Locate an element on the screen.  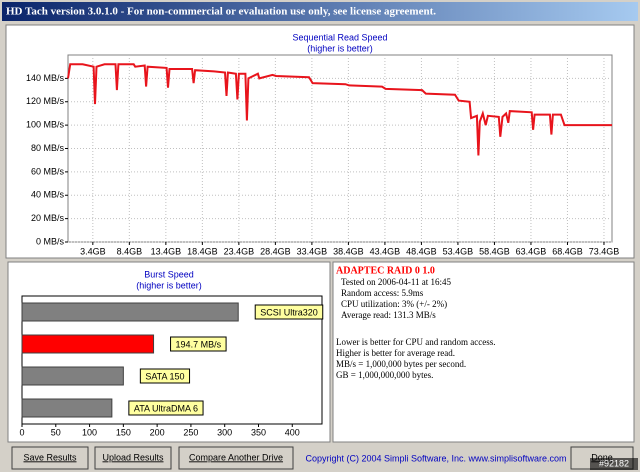
bar-label: ATA UltraDMA 6 is located at coordinates (166, 408).